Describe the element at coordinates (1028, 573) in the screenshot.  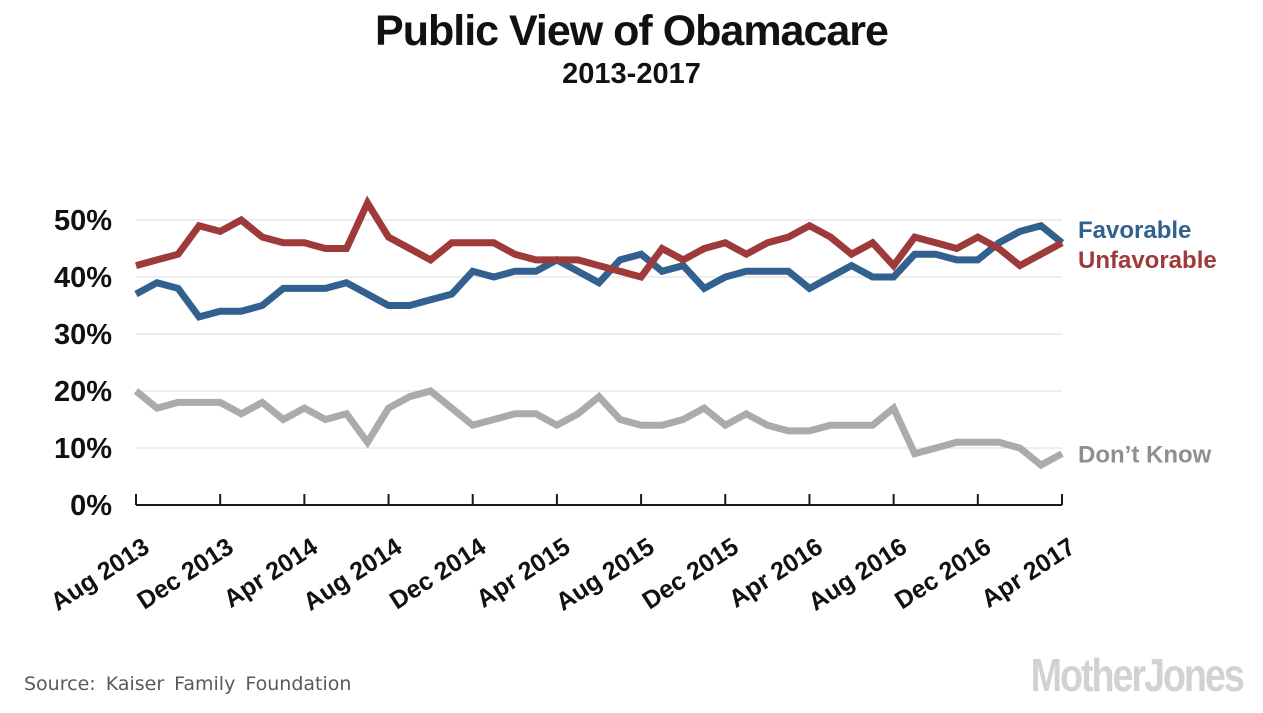
I see `x-axis-label: Apr 2017` at that location.